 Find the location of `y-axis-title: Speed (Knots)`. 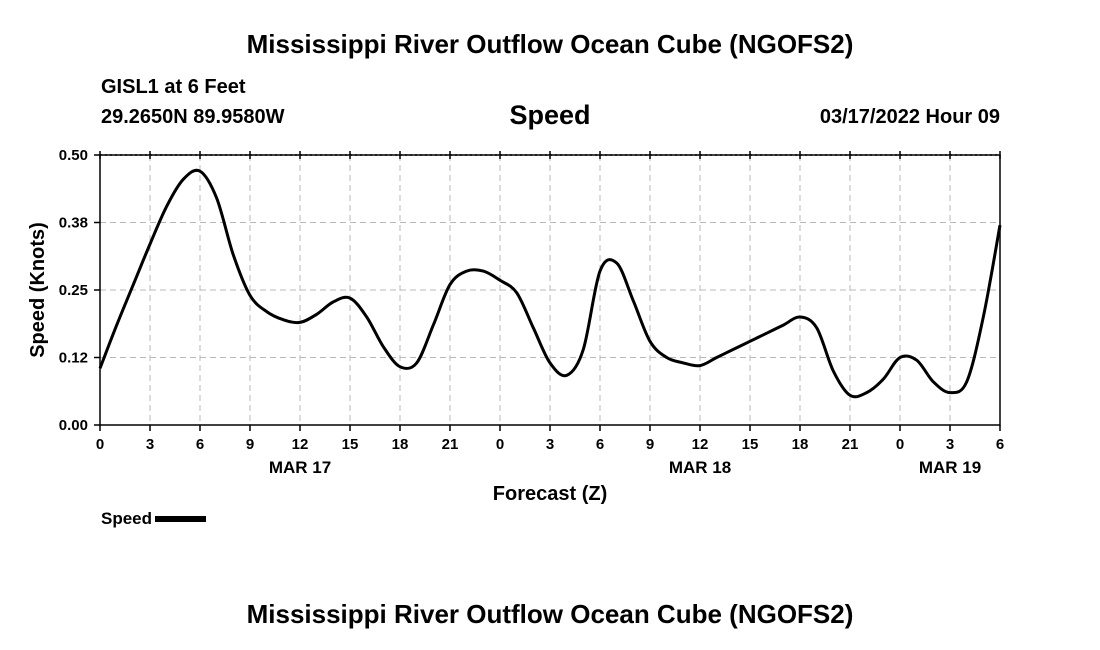

y-axis-title: Speed (Knots) is located at coordinates (38, 290).